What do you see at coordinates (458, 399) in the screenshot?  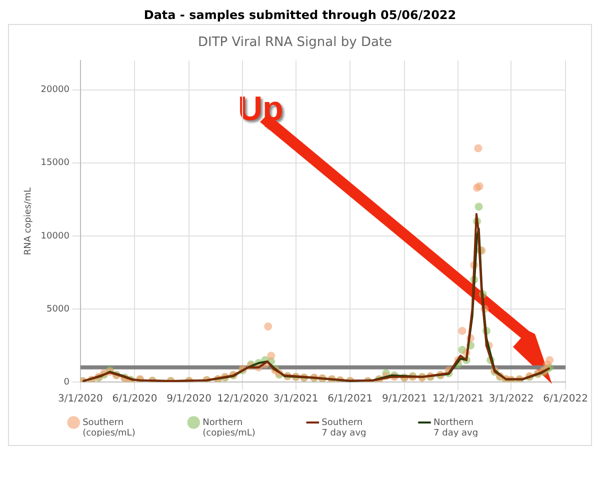 I see `x-tick-label: 12/1/2021` at bounding box center [458, 399].